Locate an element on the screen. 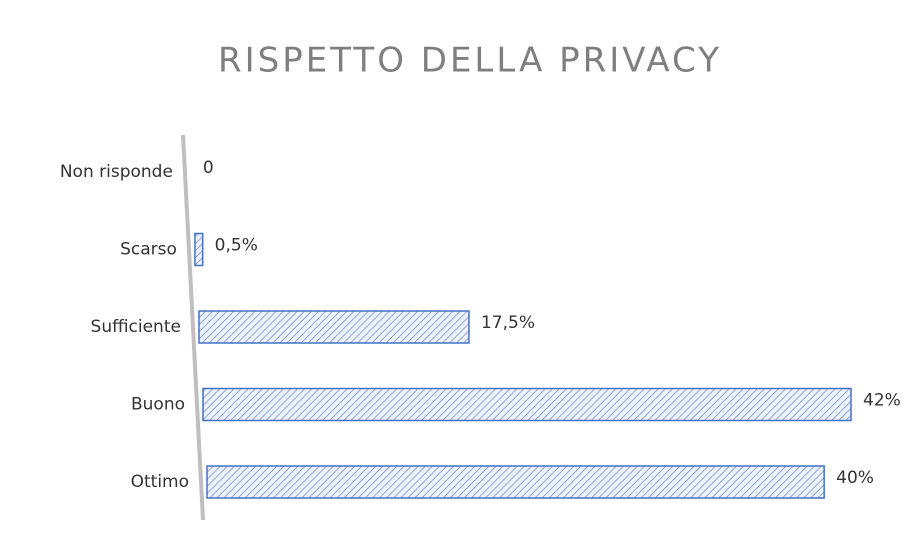  chart-title: RISPETTO DELLA PRIVACY is located at coordinates (470, 61).